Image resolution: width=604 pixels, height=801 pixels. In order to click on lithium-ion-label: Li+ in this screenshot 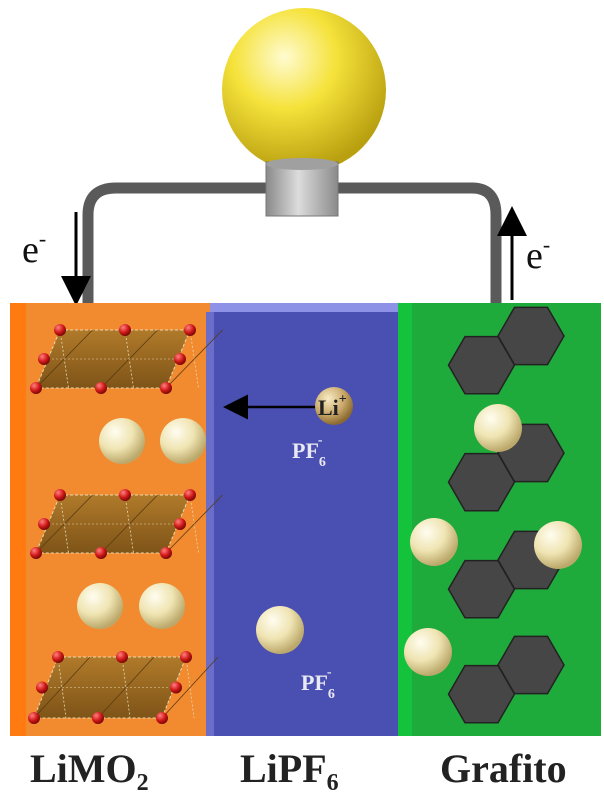, I will do `click(332, 406)`.